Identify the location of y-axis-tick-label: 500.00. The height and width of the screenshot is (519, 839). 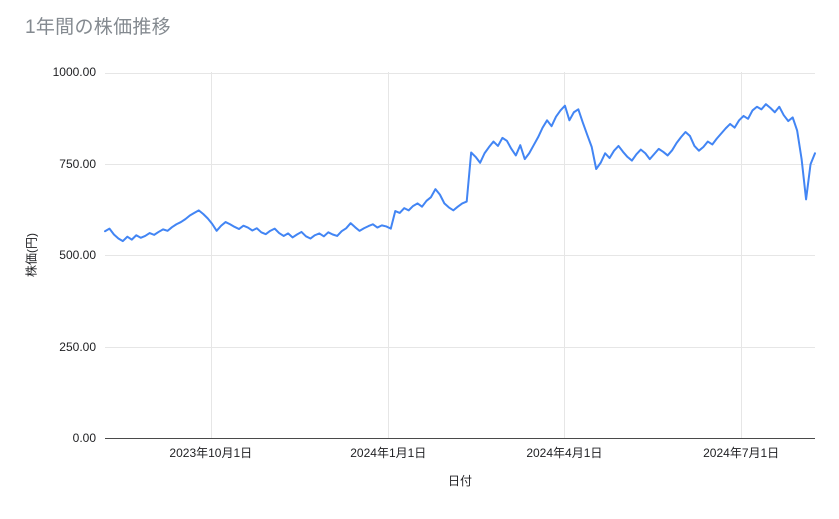
(77, 255).